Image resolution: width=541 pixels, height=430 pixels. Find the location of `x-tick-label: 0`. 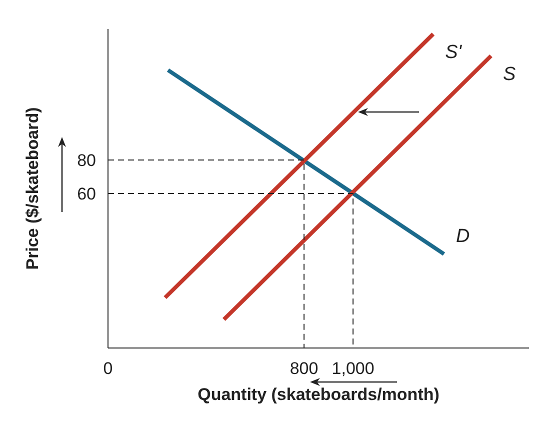

x-tick-label: 0 is located at coordinates (108, 368).